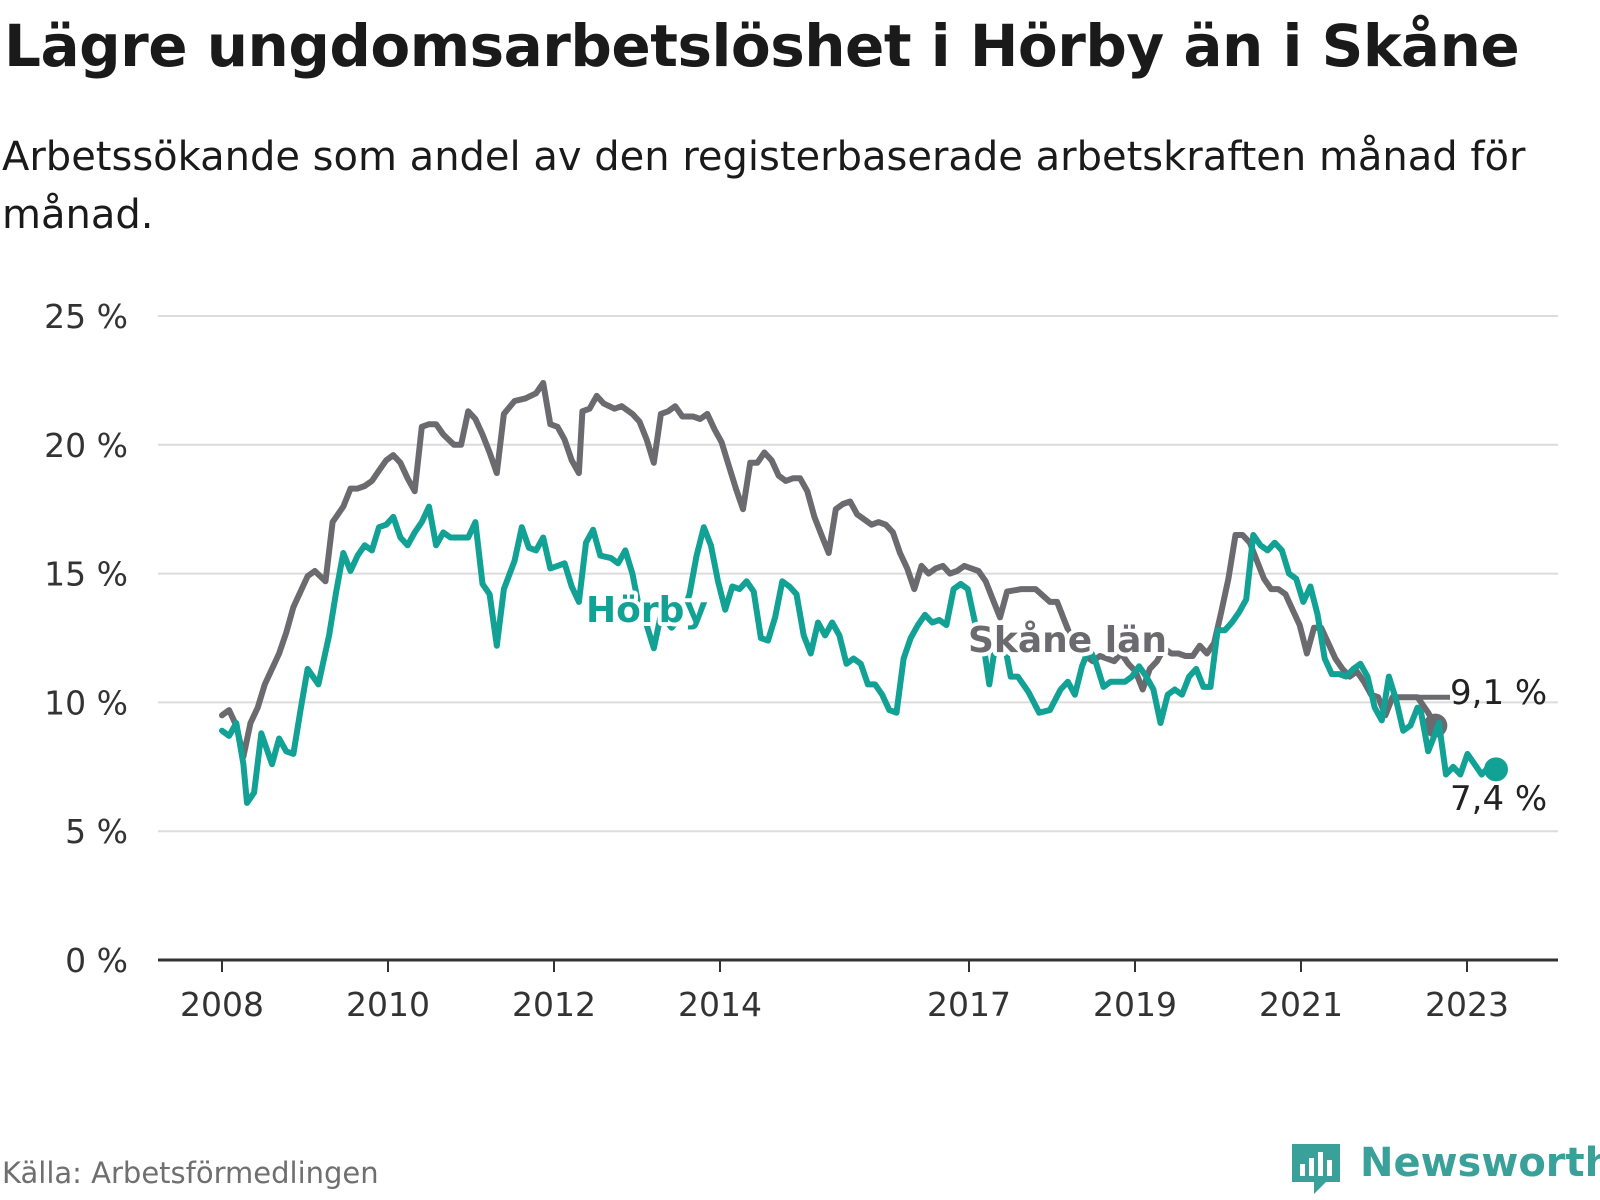 The height and width of the screenshot is (1200, 1600). Describe the element at coordinates (1064, 702) in the screenshot. I see `series-labels: Skåne län Hörby 9,1 % 7,4 %` at that location.